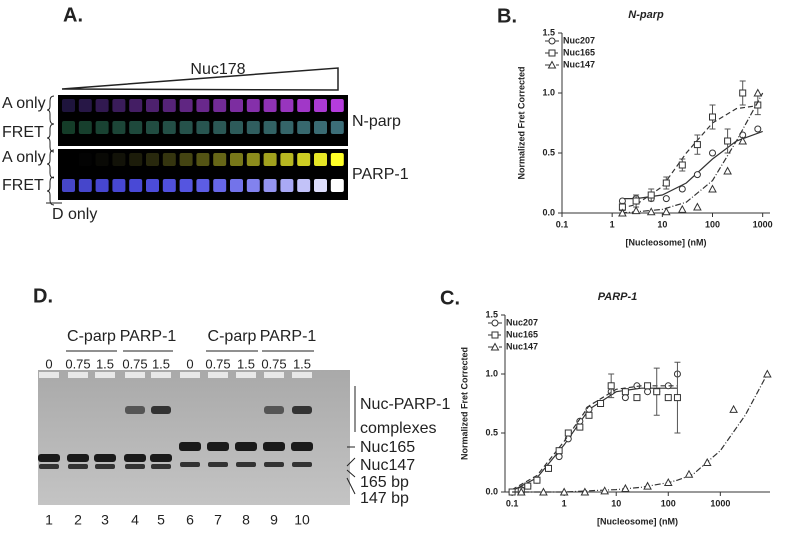 Image resolution: width=807 pixels, height=537 pixels. Describe the element at coordinates (384, 498) in the screenshot. I see `band-label: 147 bp` at that location.